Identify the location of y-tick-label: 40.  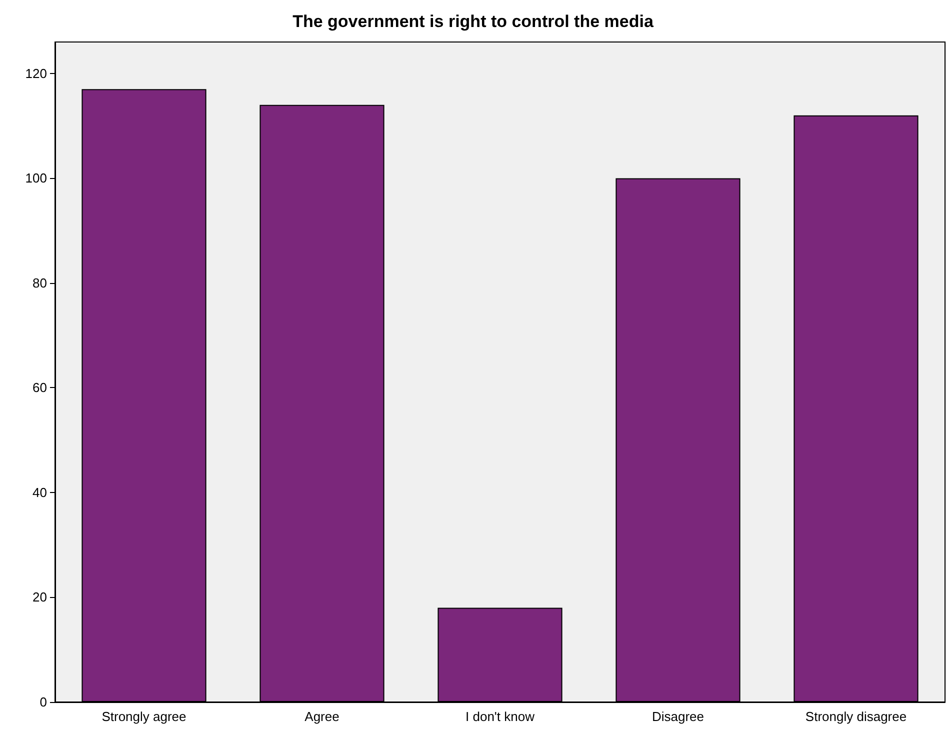
(39, 492).